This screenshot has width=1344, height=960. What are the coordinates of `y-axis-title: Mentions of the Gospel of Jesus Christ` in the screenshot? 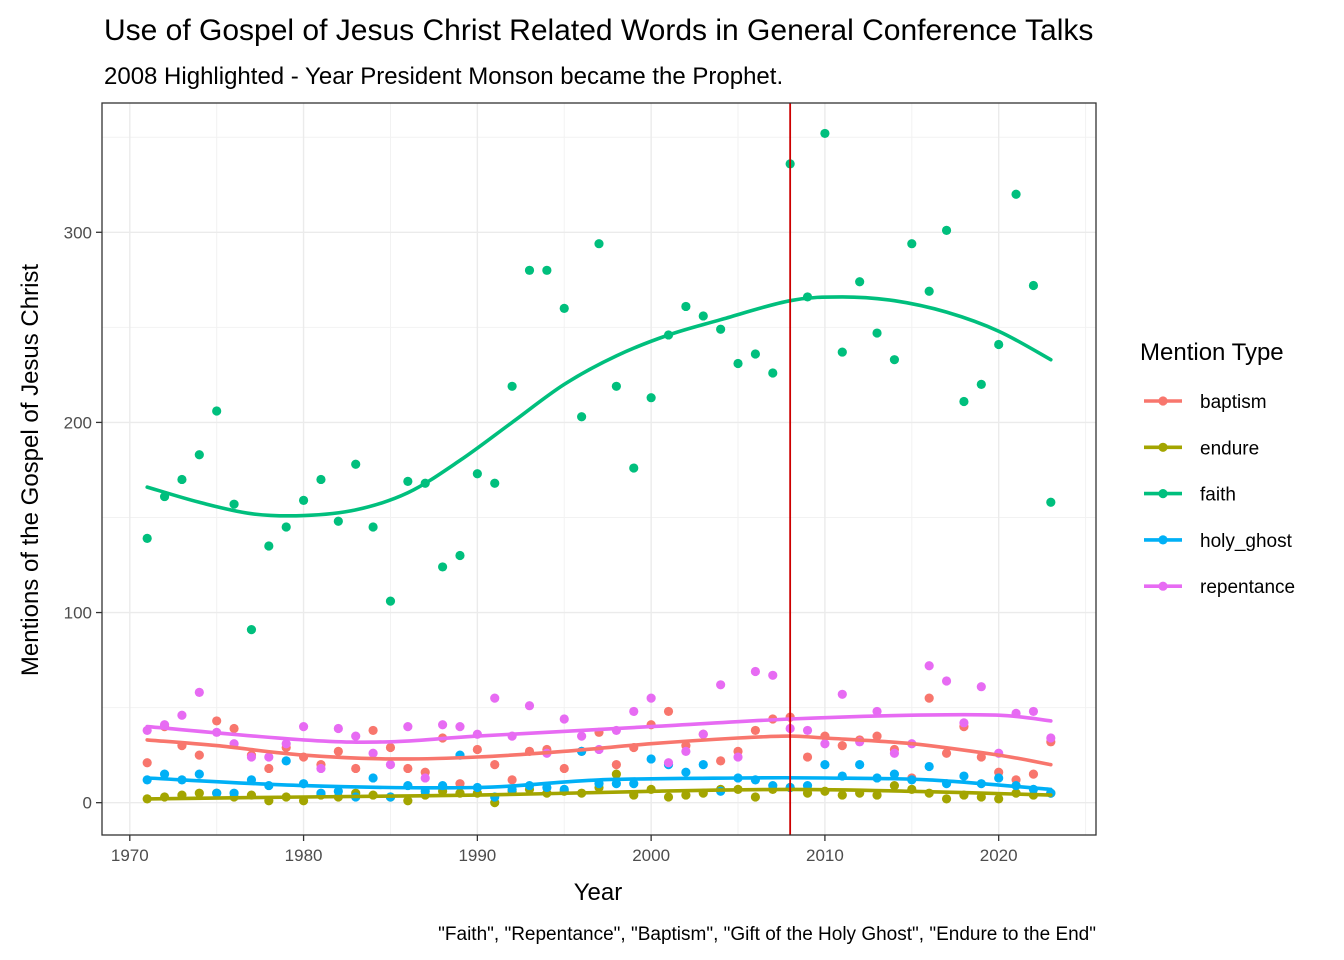 It's located at (30, 470).